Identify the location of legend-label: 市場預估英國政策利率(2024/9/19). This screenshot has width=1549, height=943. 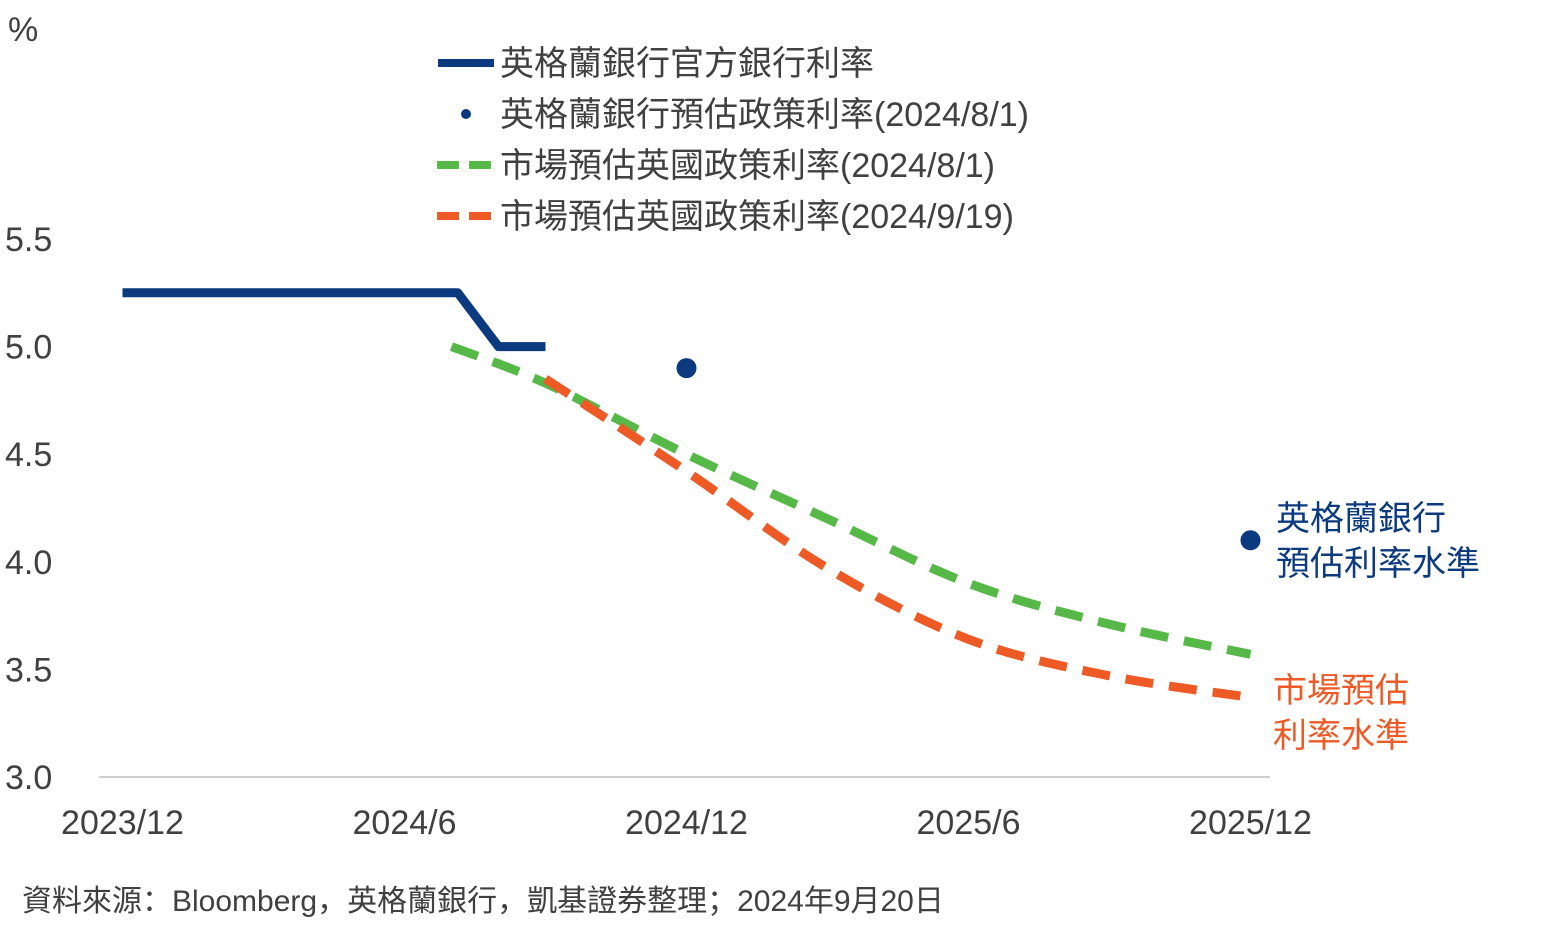
(757, 217).